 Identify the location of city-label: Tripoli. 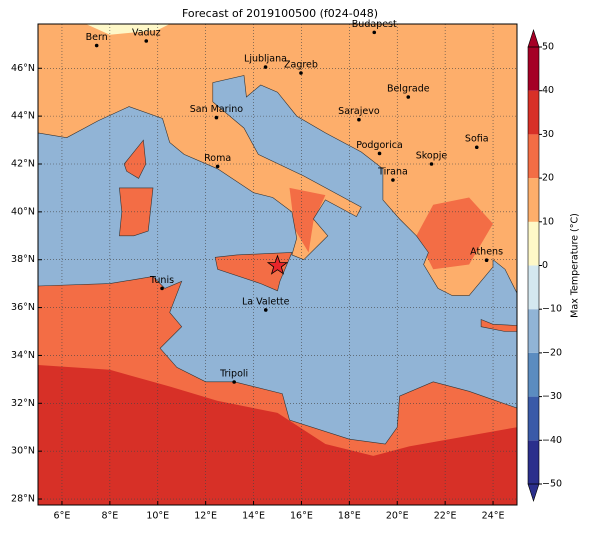
(233, 373).